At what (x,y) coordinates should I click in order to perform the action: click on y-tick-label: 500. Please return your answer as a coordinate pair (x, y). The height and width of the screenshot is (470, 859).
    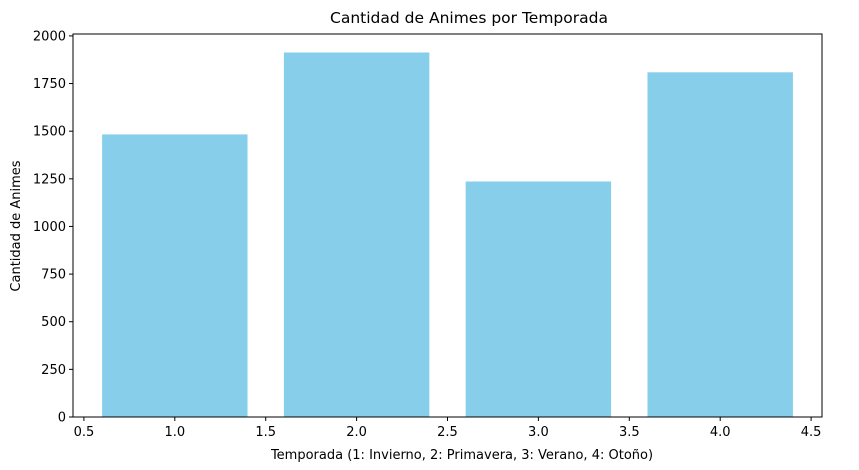
    Looking at the image, I should click on (53, 322).